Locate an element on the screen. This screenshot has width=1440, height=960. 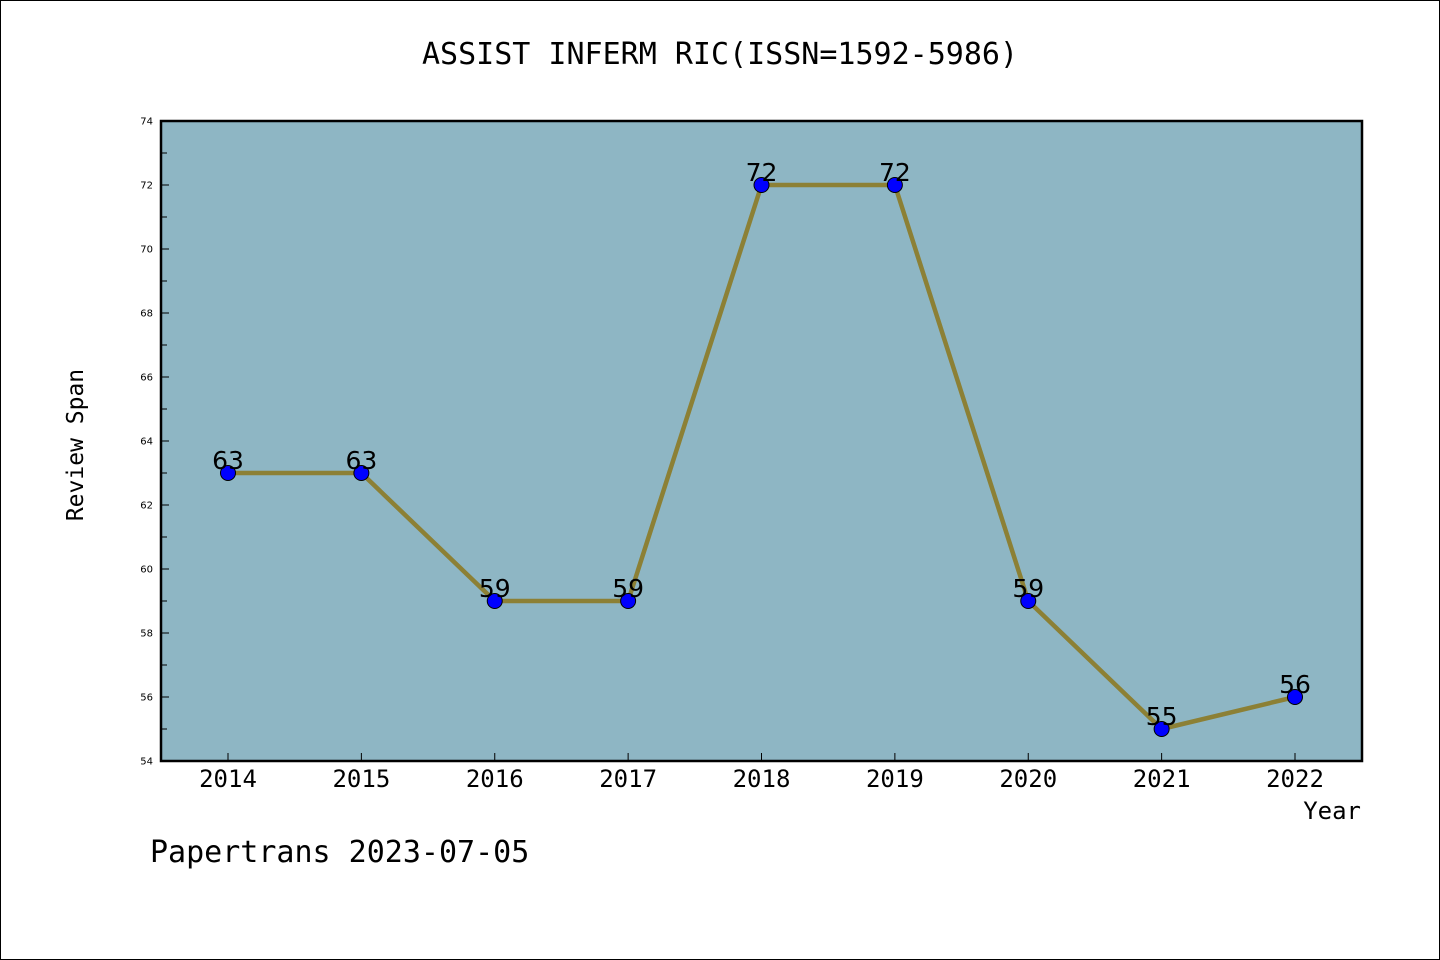
x-tick-label: 2017 is located at coordinates (628, 779).